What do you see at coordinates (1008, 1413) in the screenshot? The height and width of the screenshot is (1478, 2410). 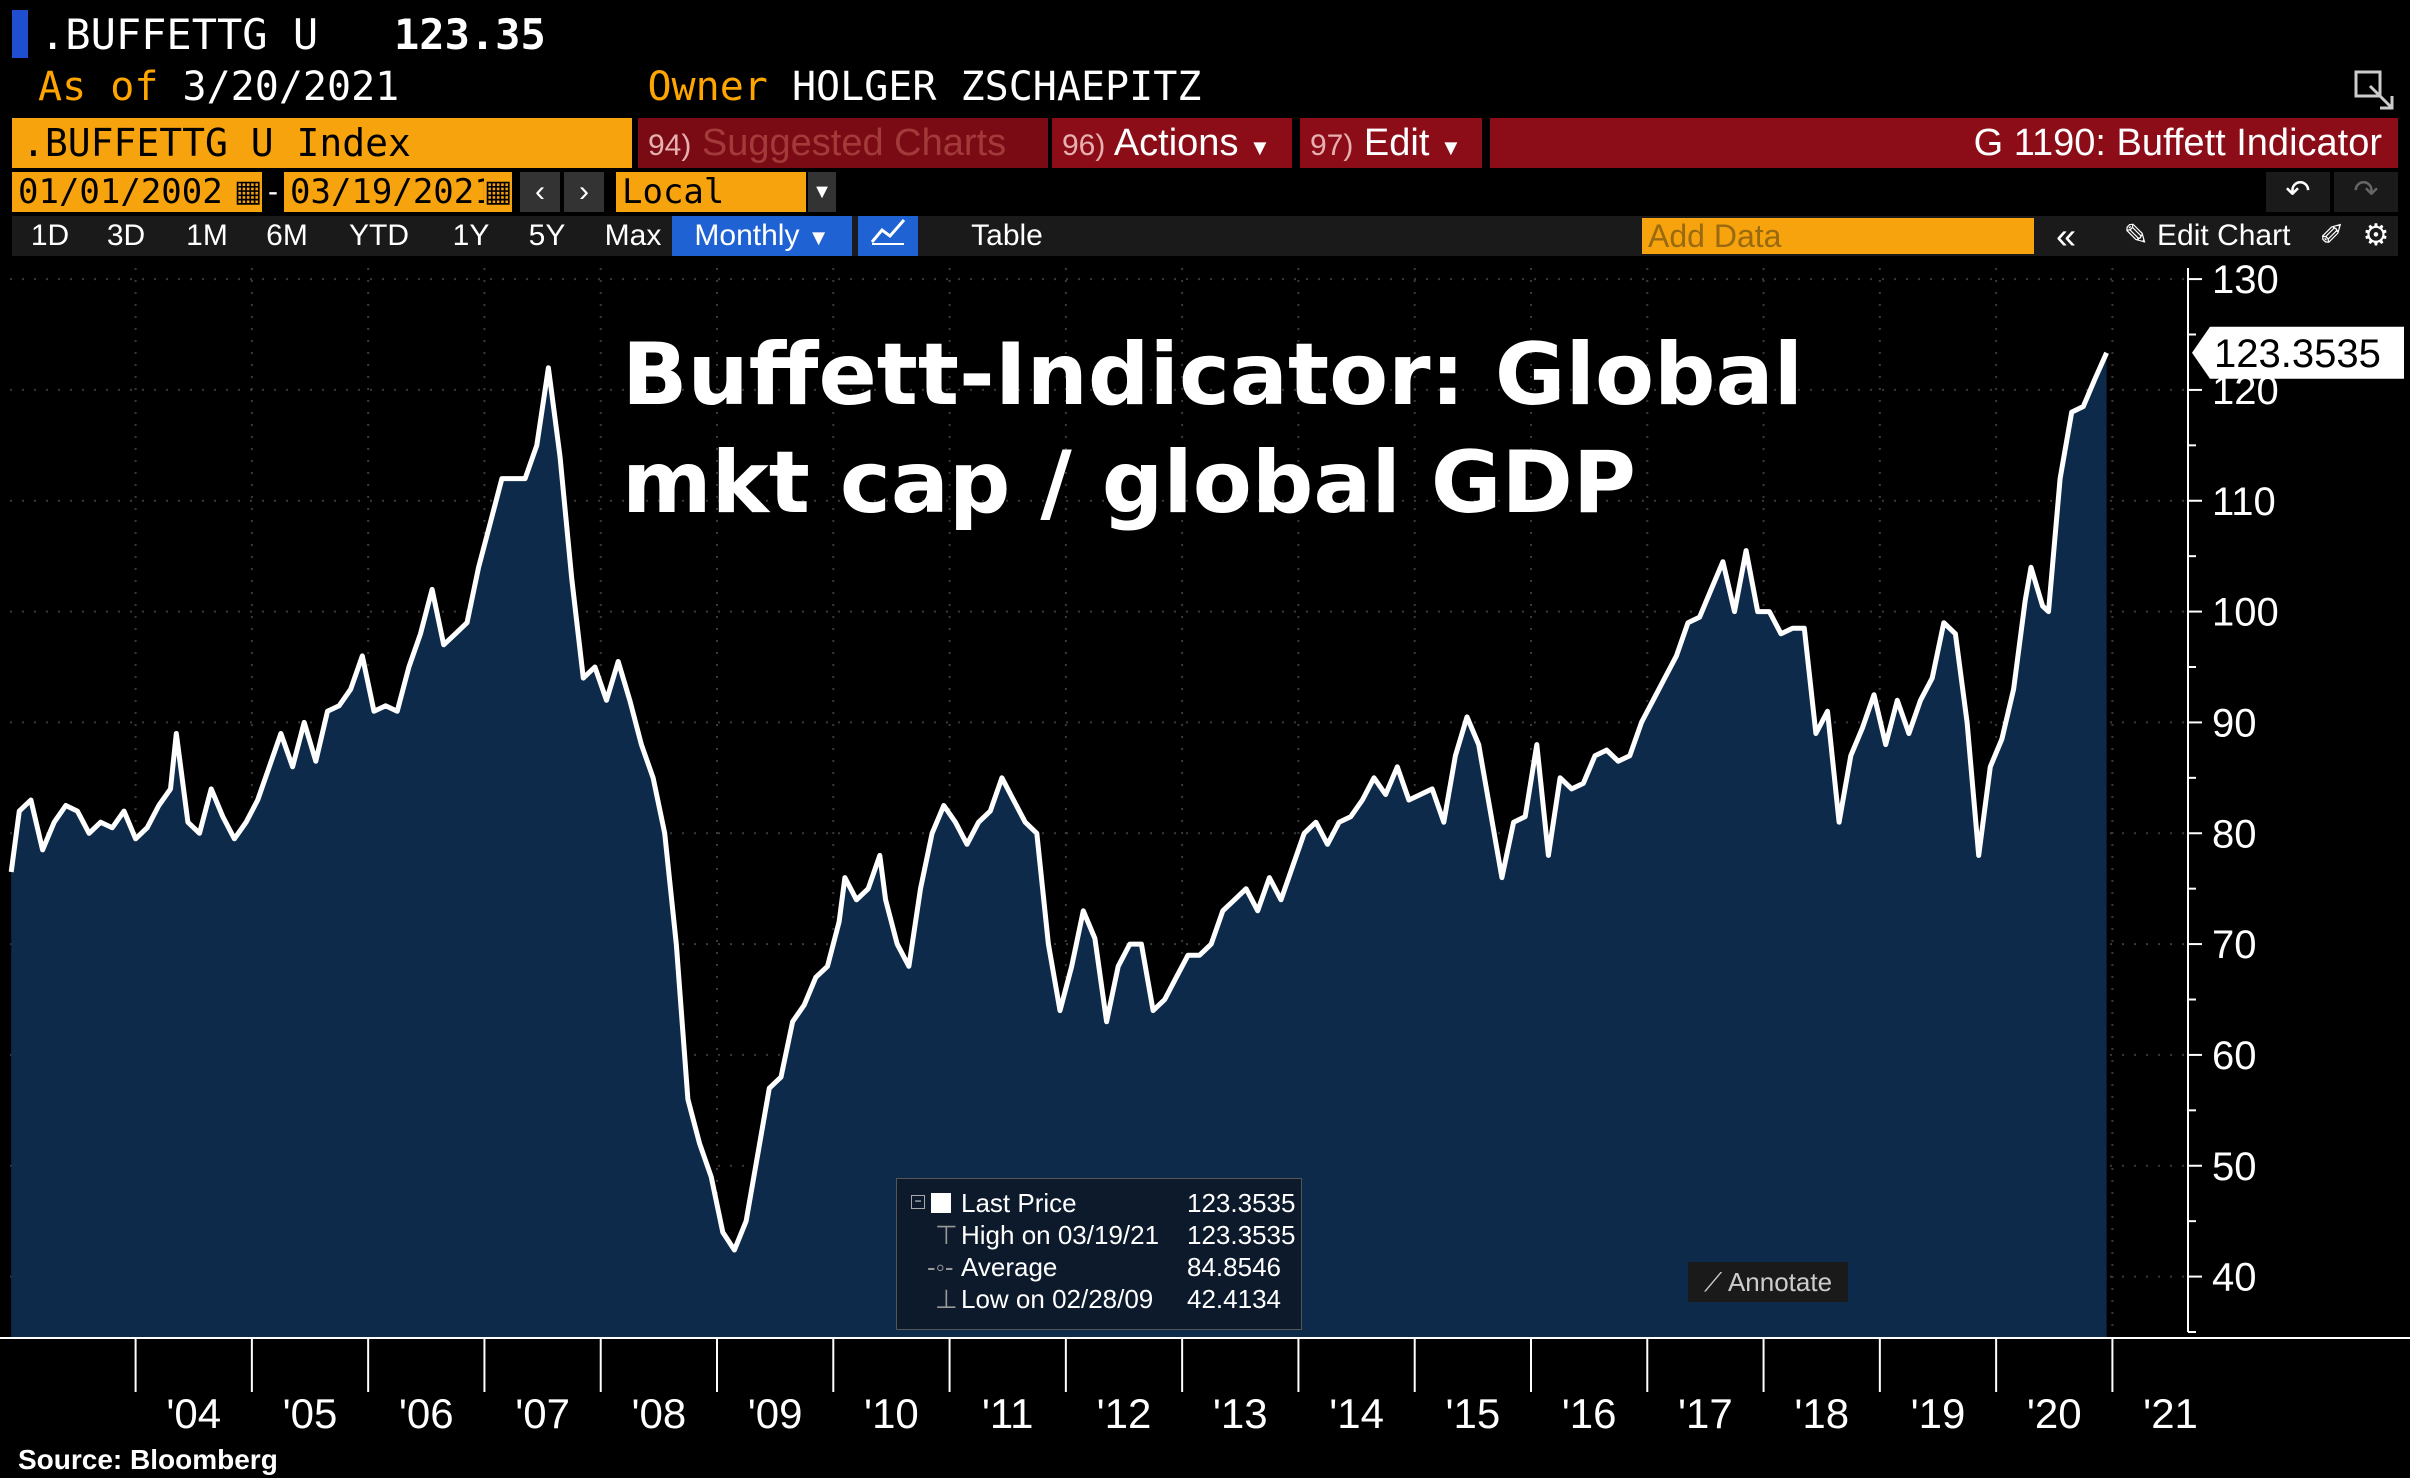 I see `x-tick-label: '11` at bounding box center [1008, 1413].